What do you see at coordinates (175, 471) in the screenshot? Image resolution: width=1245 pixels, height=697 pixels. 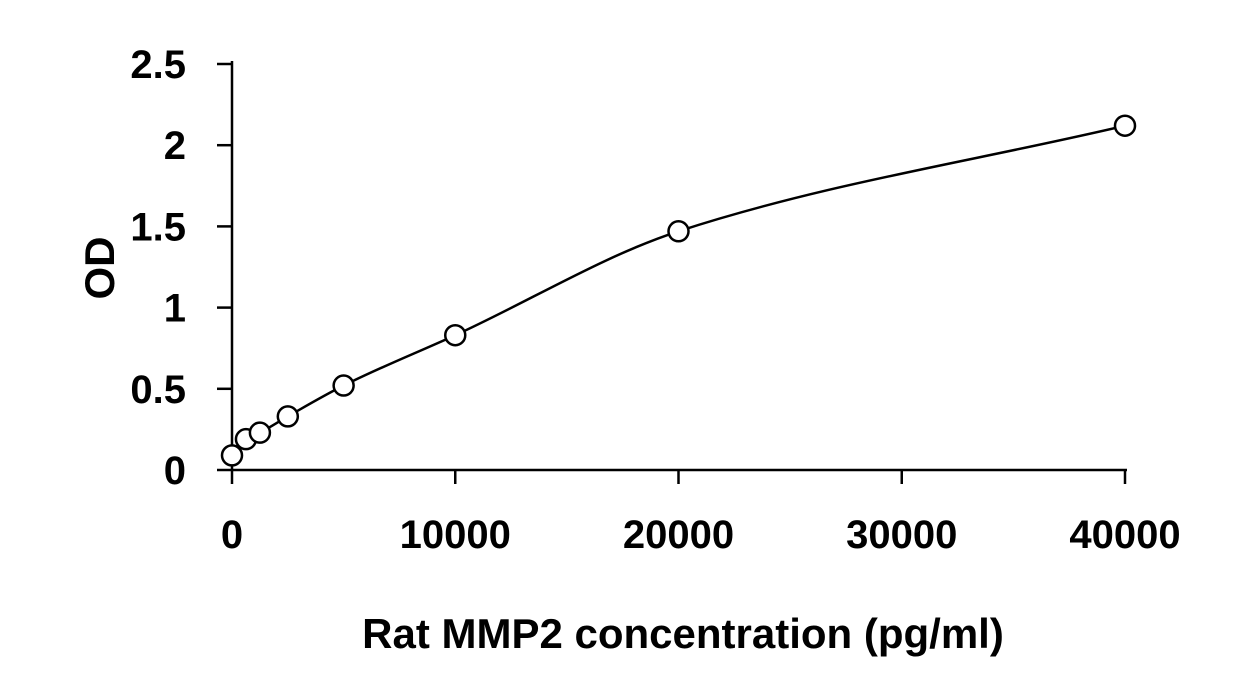 I see `y-tick-label: 0` at bounding box center [175, 471].